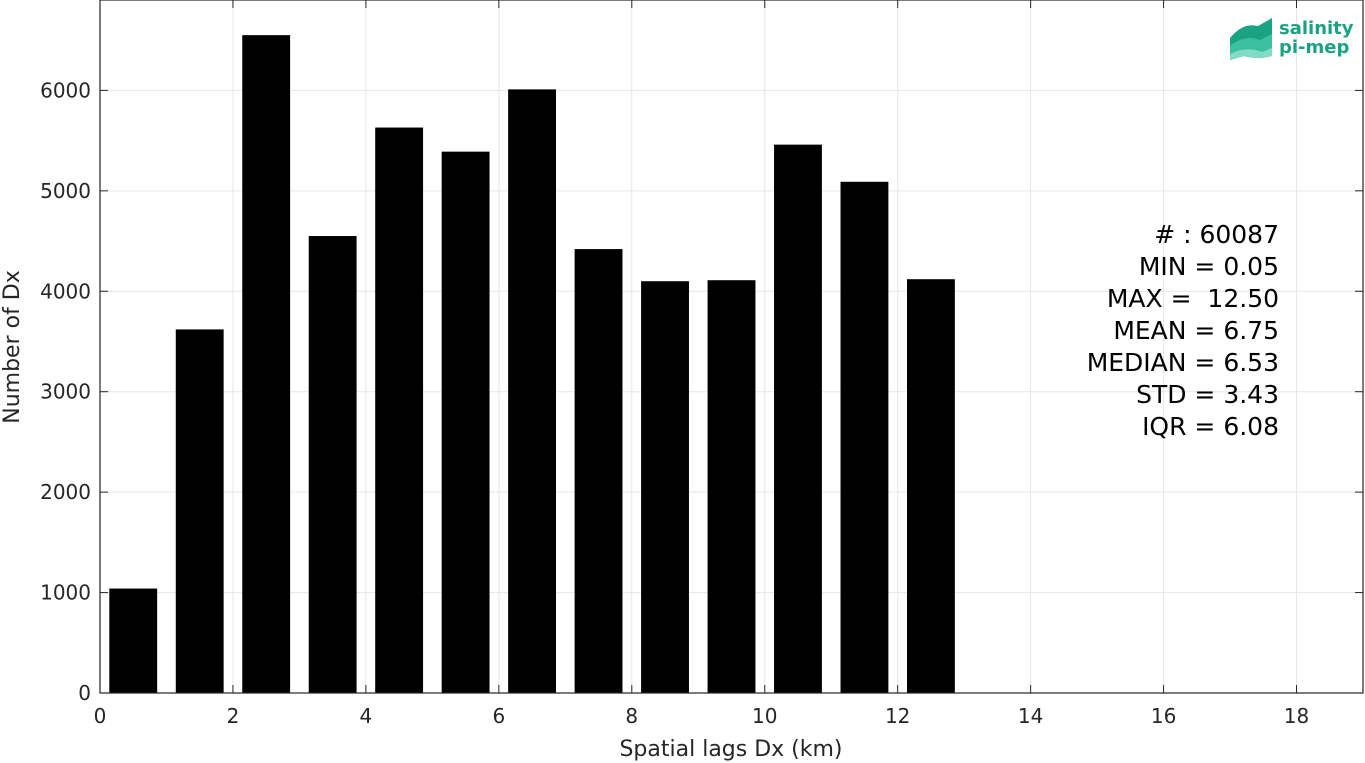 The height and width of the screenshot is (763, 1365). Describe the element at coordinates (1216, 234) in the screenshot. I see `stats-line: # : 60087` at that location.